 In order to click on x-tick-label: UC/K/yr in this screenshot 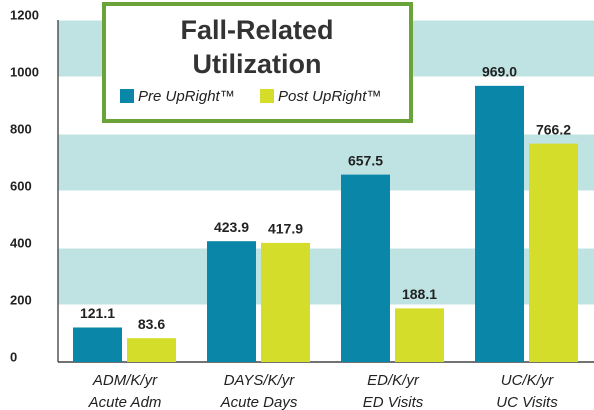, I will do `click(528, 380)`.